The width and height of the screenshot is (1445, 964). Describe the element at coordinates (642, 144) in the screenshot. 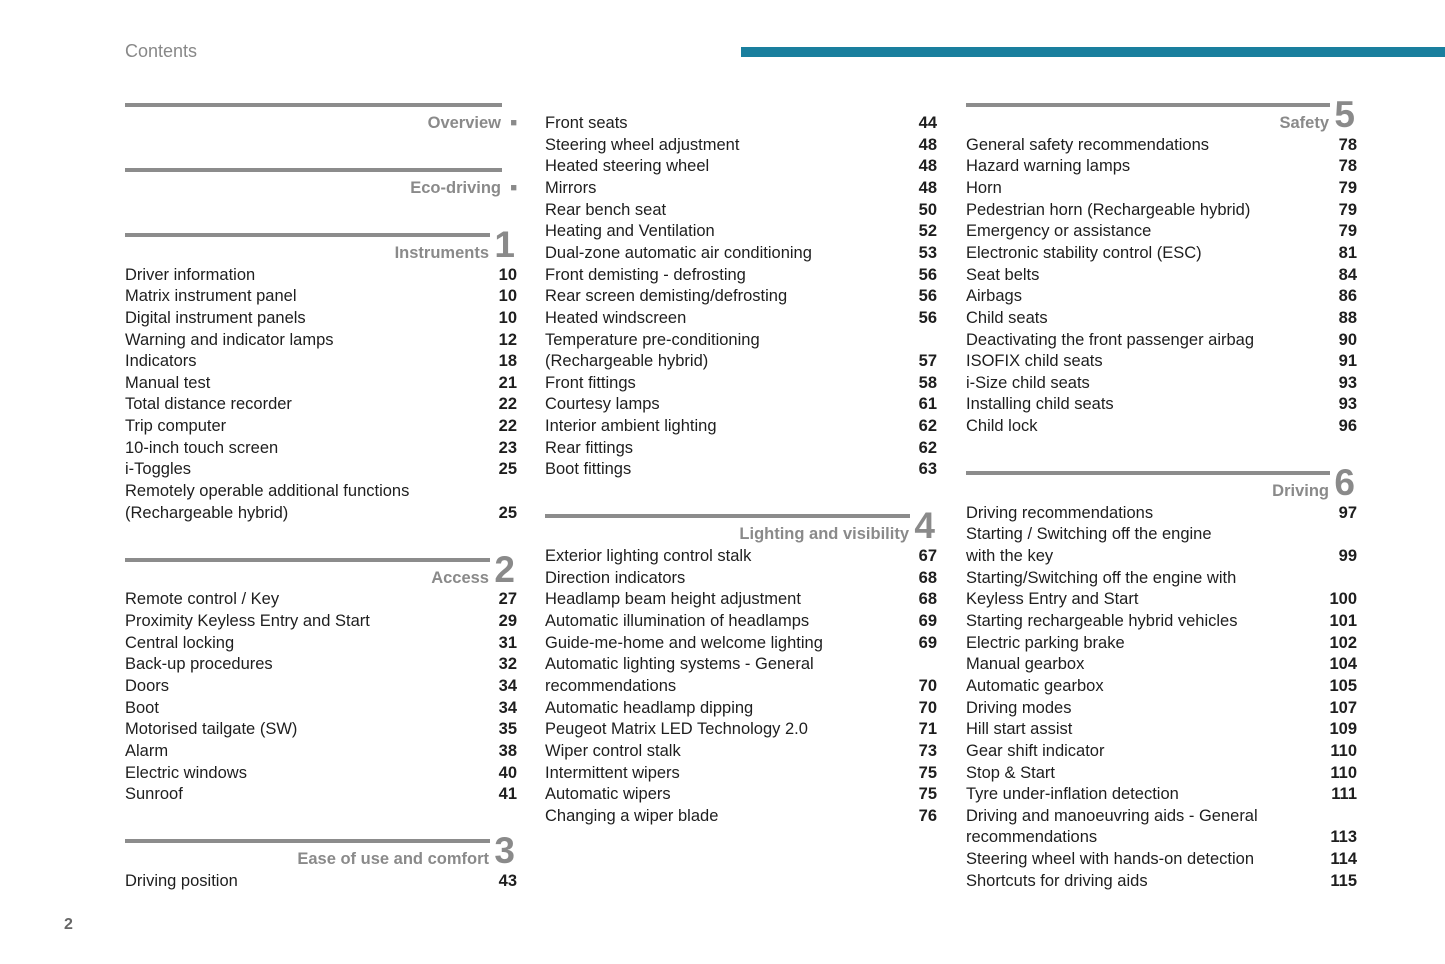

I see `entry-text: Steering wheel adjustment` at that location.